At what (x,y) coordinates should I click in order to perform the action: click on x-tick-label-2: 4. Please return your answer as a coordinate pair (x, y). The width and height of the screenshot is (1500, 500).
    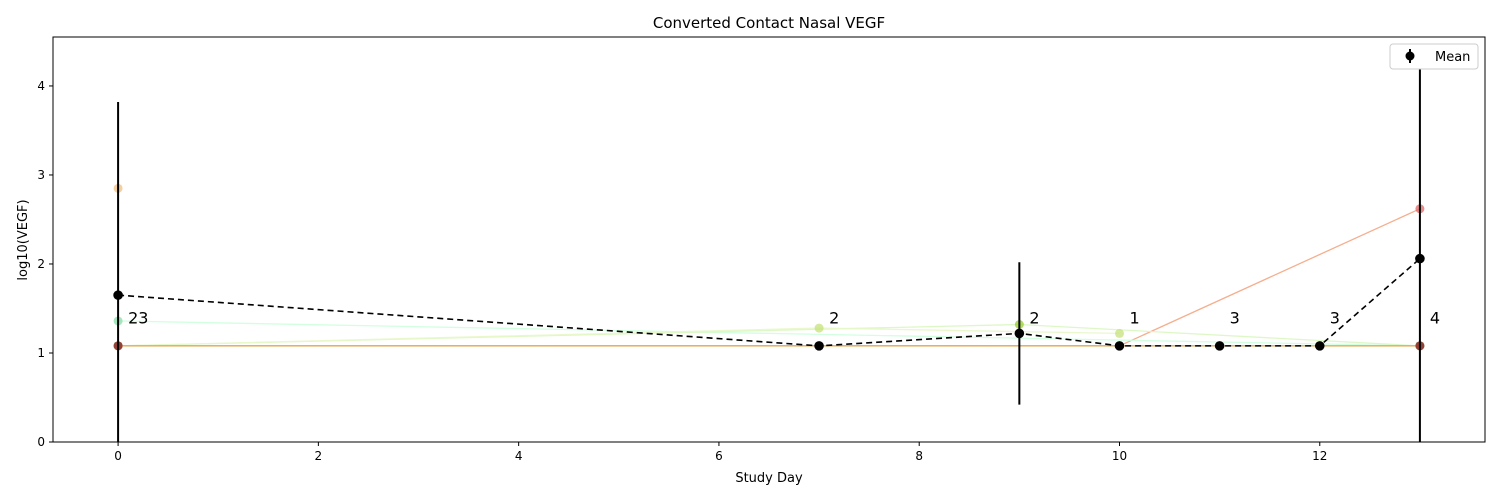
    Looking at the image, I should click on (519, 456).